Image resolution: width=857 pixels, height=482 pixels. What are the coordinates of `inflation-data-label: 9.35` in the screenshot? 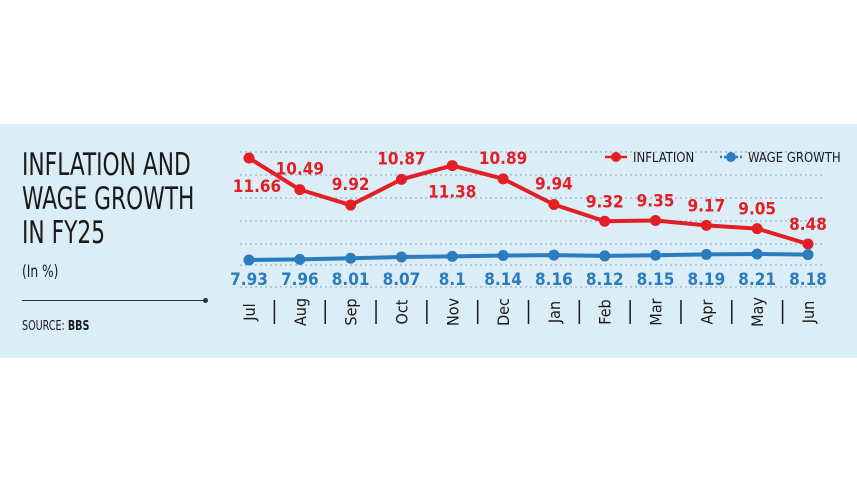 It's located at (656, 201).